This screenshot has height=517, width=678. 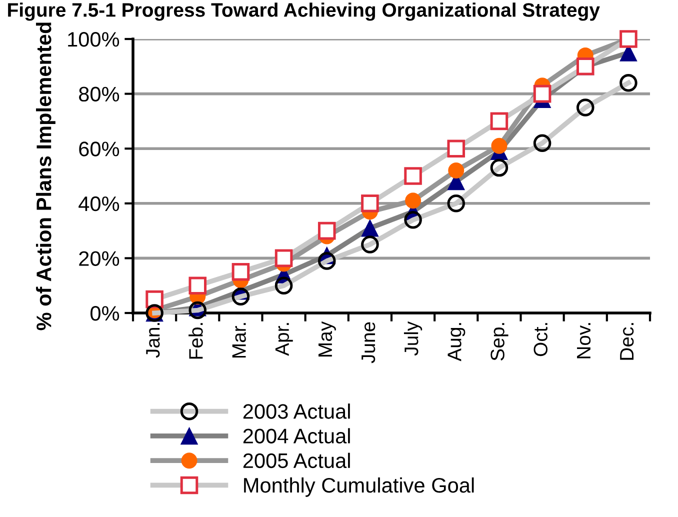 I want to click on y-tick-label: 0%, so click(x=105, y=313).